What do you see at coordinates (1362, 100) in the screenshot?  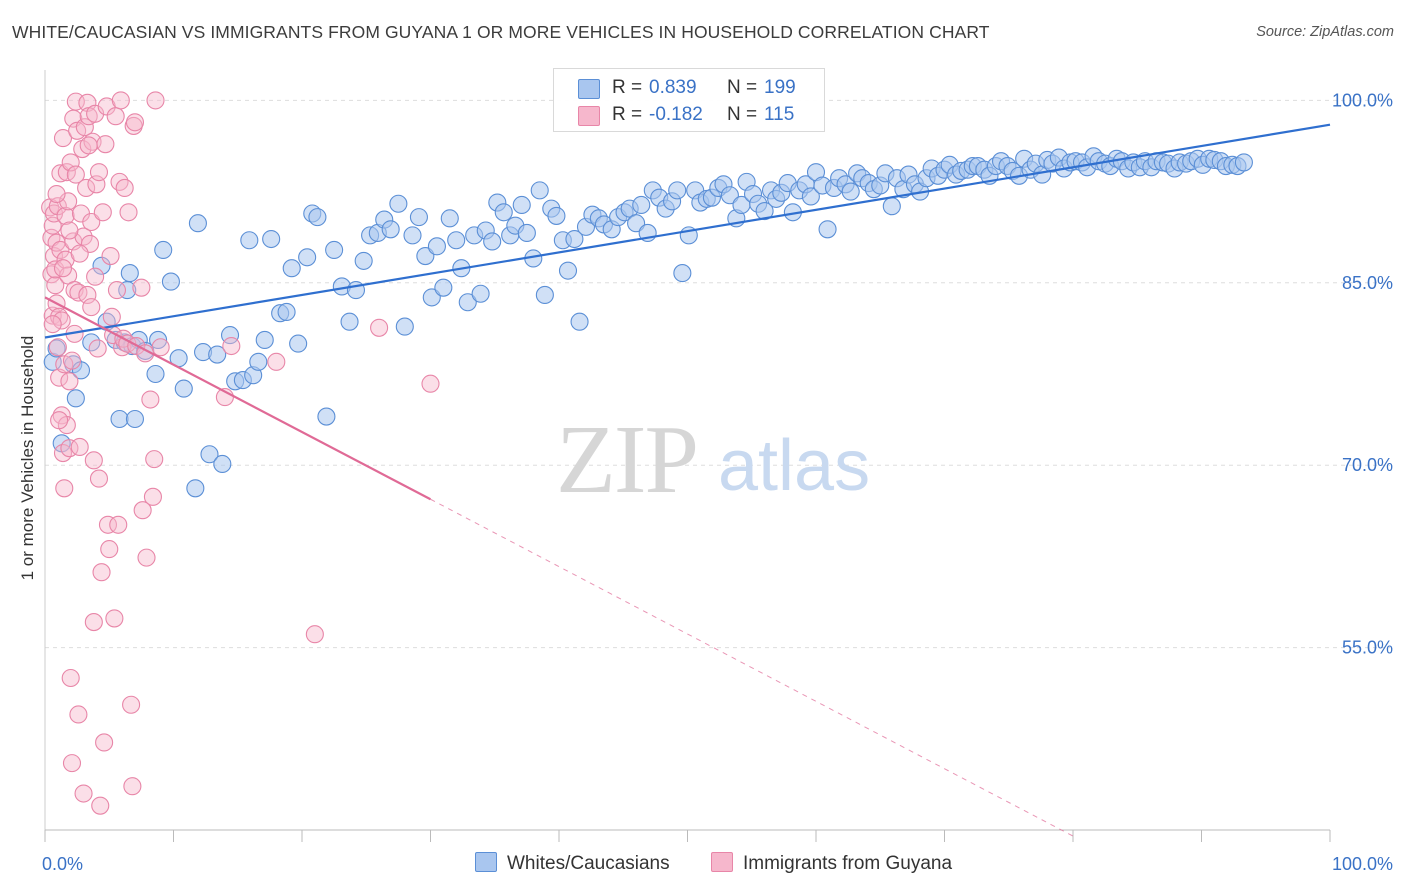 I see `y-tick-label: 100.0%` at bounding box center [1362, 100].